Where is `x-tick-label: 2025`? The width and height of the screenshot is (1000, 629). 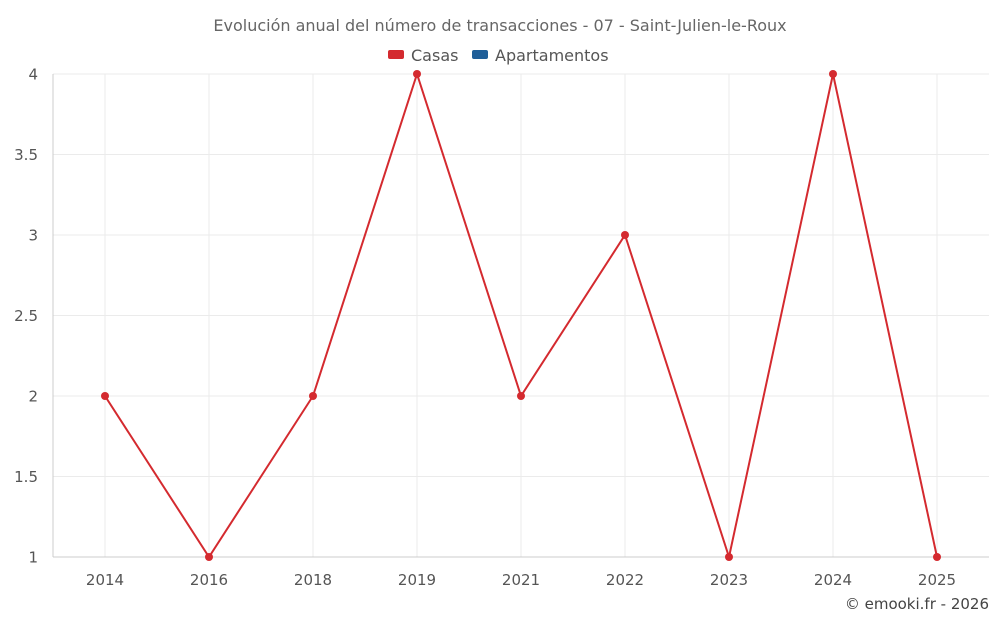 x-tick-label: 2025 is located at coordinates (937, 580).